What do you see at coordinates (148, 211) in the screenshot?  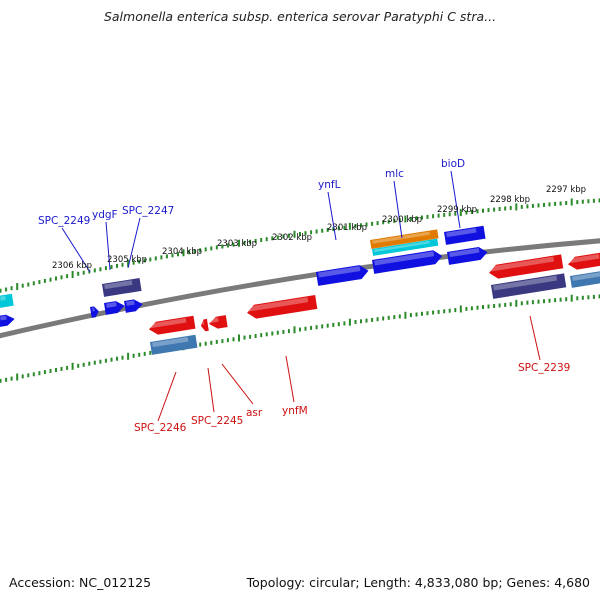 I see `forward-gene-label: SPC_2247` at bounding box center [148, 211].